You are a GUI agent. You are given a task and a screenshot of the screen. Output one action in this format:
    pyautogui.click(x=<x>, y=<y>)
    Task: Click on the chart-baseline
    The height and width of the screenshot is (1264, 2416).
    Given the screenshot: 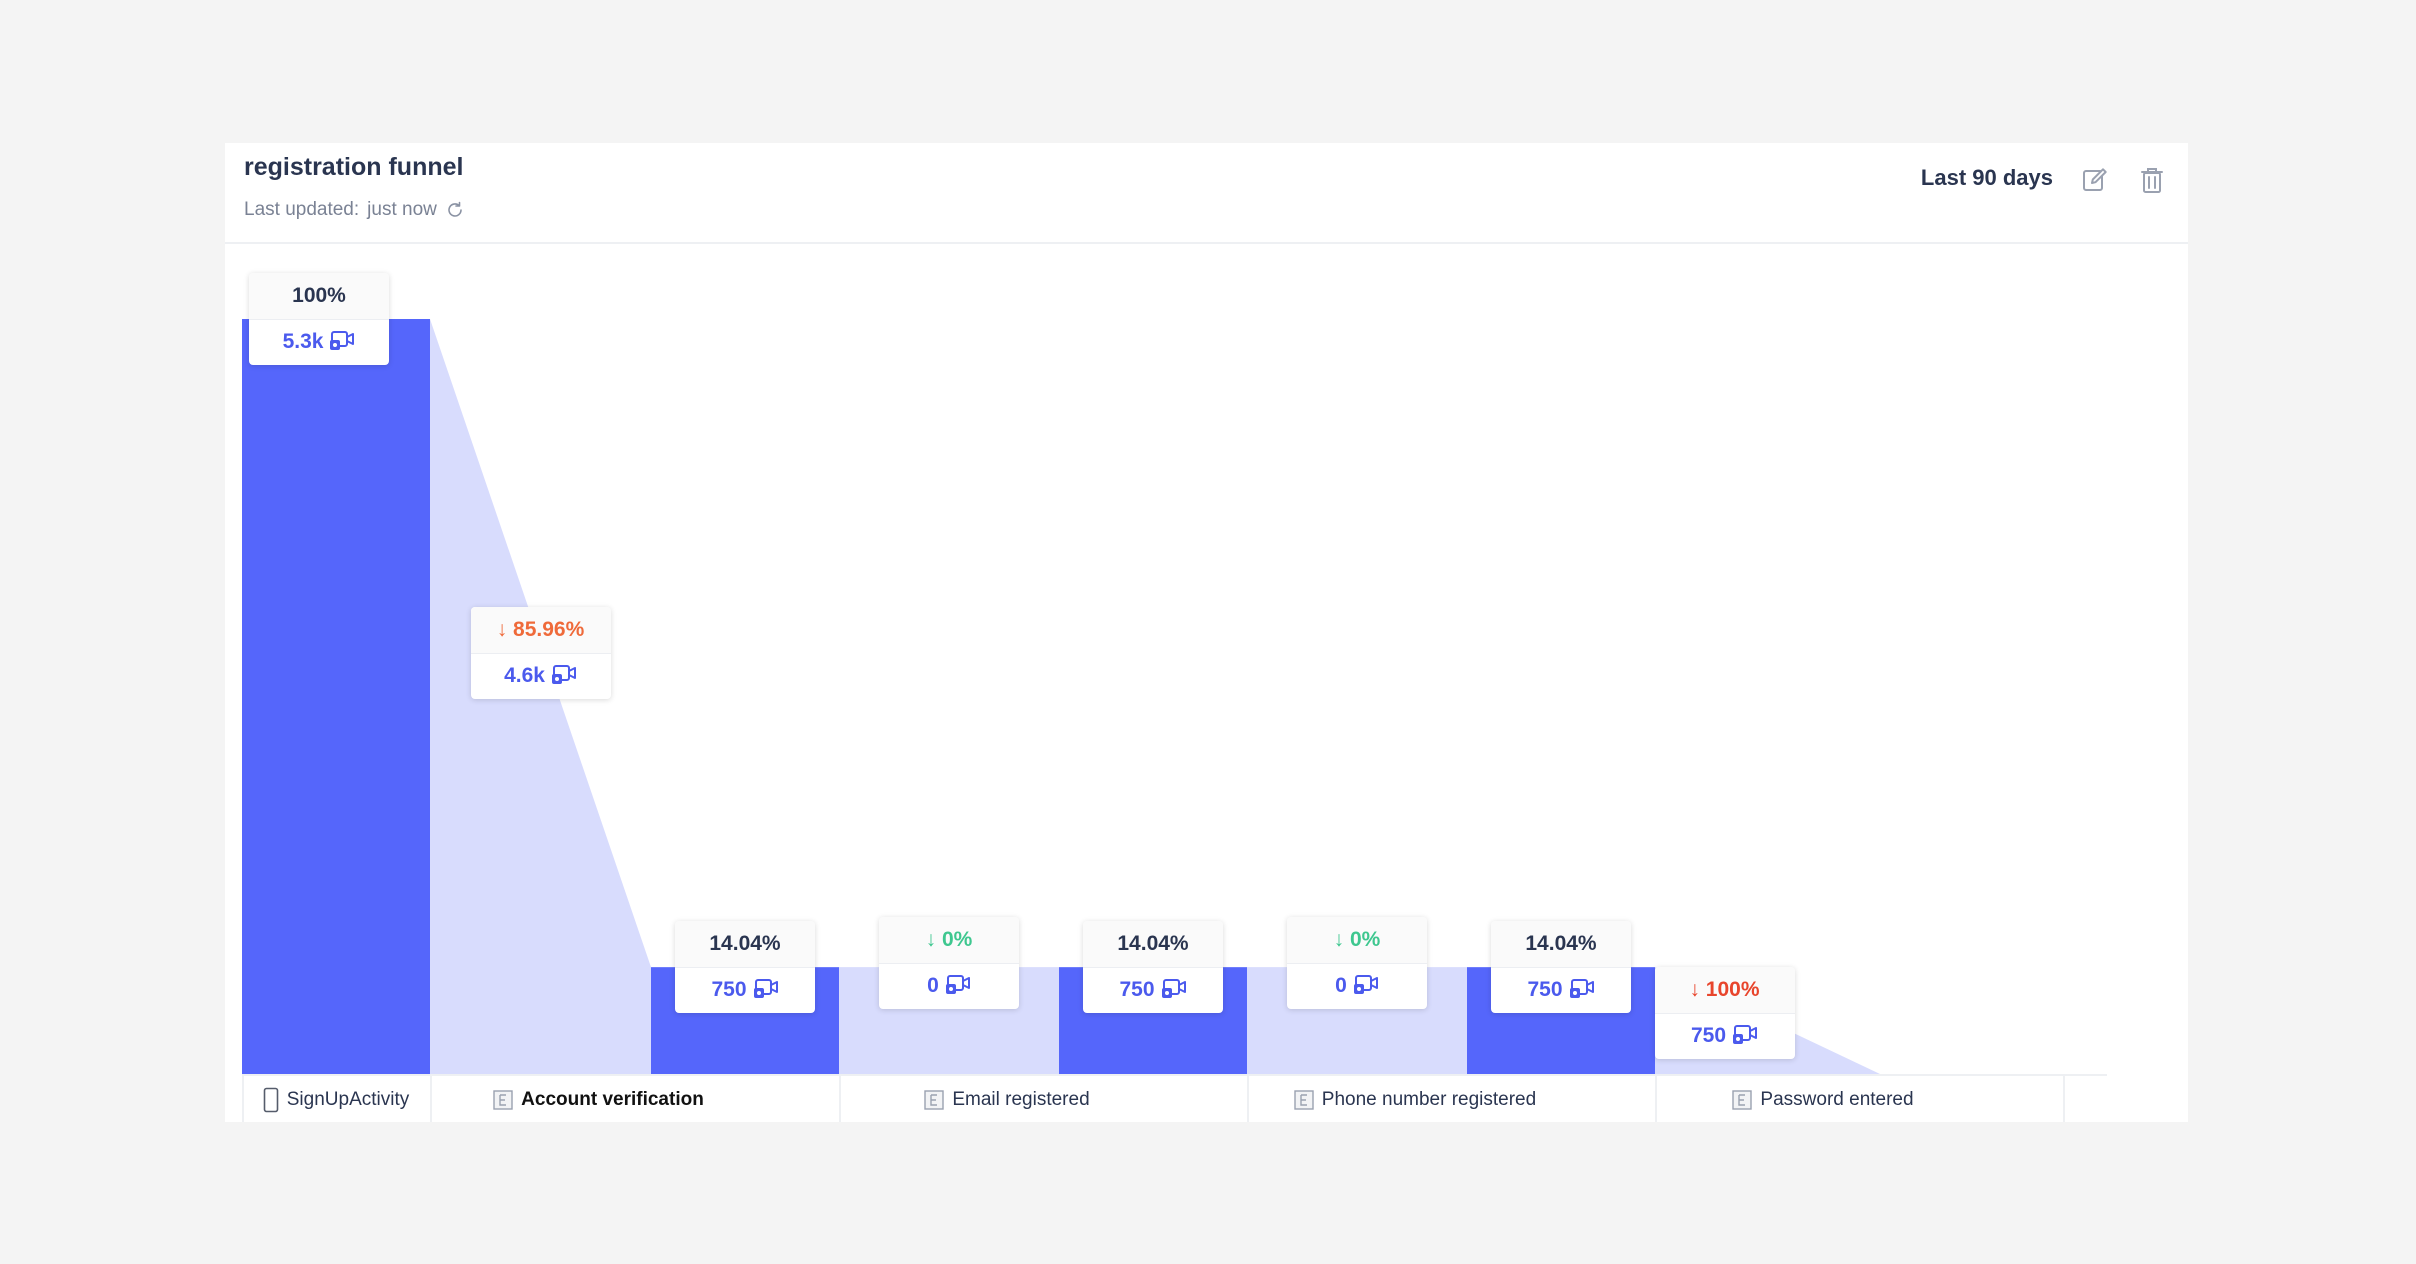 What is the action you would take?
    pyautogui.click(x=1174, y=1075)
    